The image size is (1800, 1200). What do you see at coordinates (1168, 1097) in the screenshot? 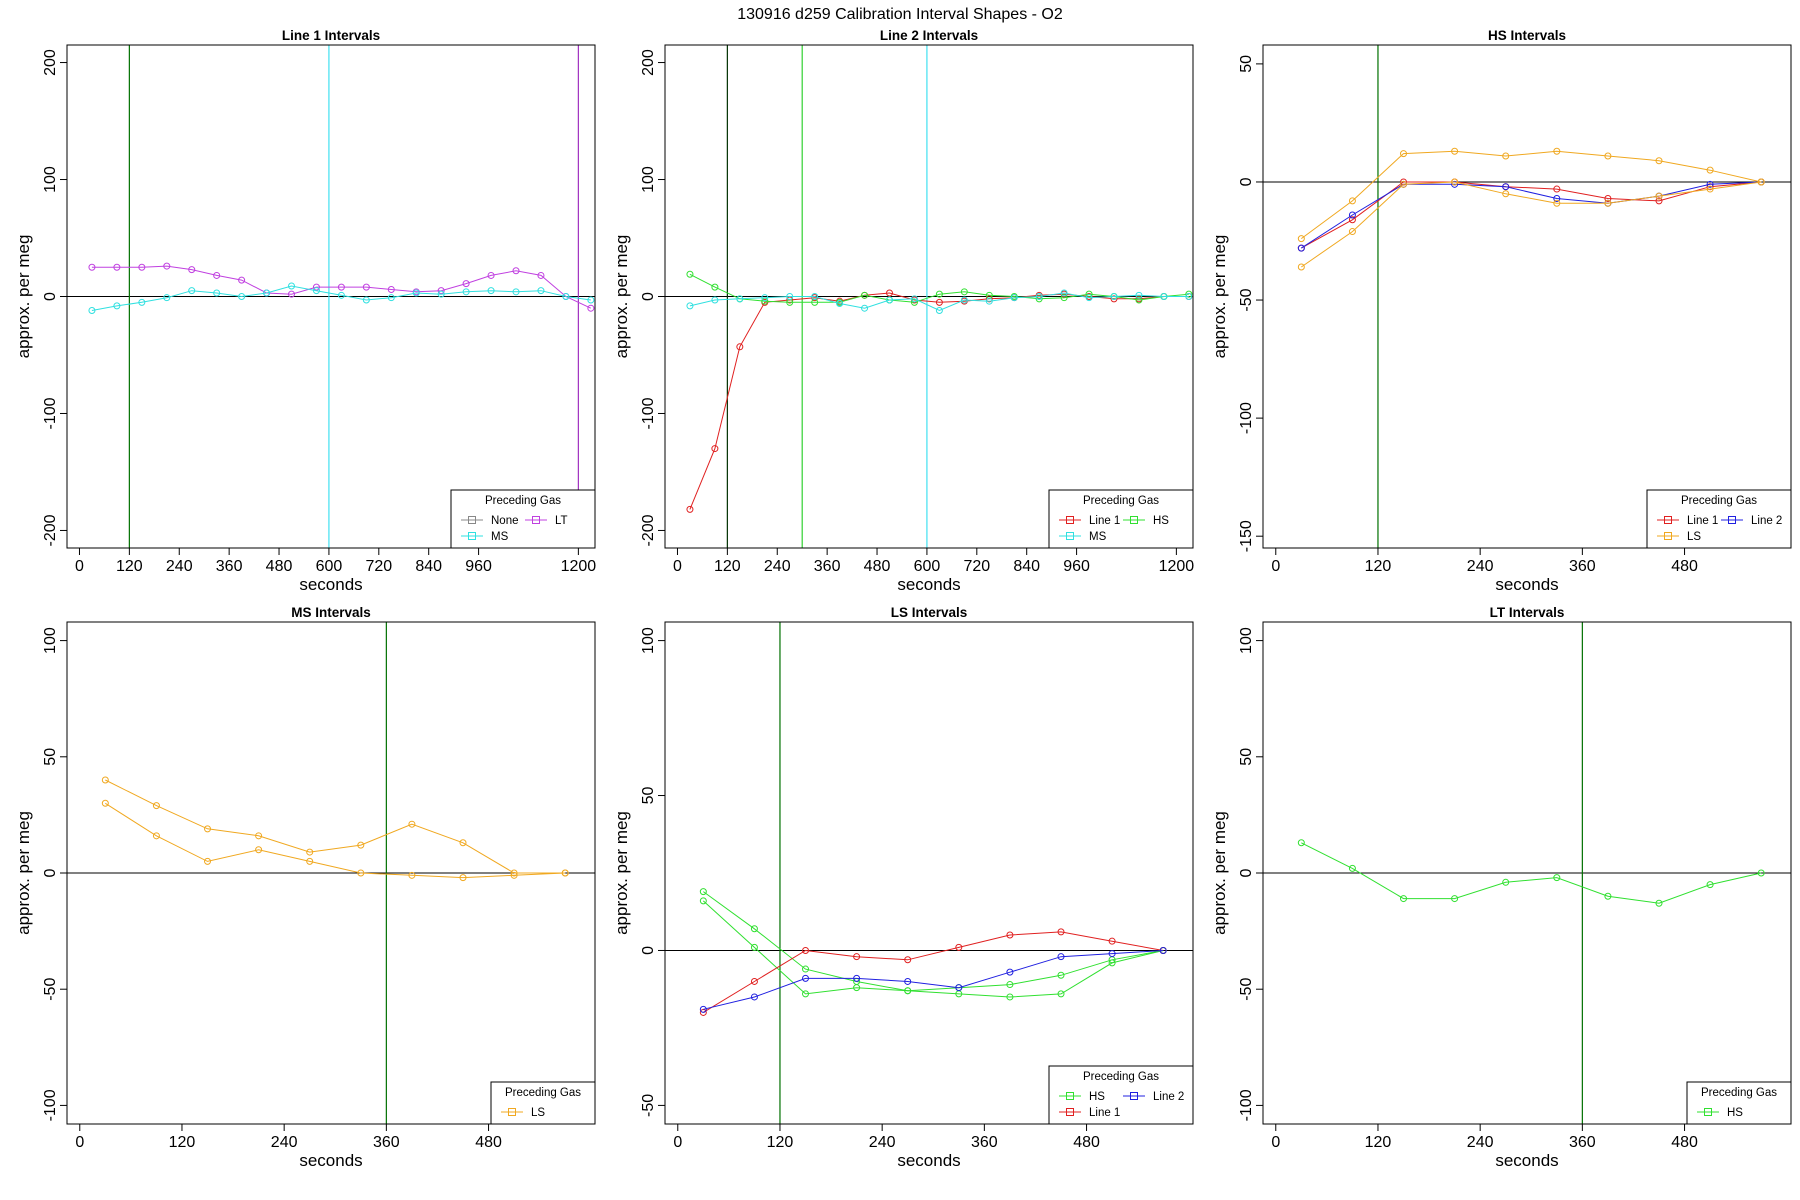
I see `legend-entry-label: Line 2` at bounding box center [1168, 1097].